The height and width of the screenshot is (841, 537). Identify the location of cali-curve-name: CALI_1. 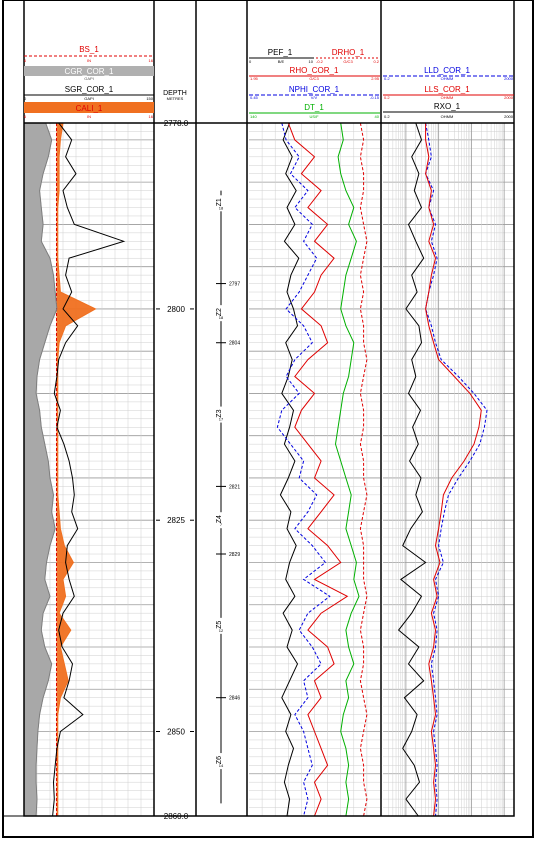
(89, 108).